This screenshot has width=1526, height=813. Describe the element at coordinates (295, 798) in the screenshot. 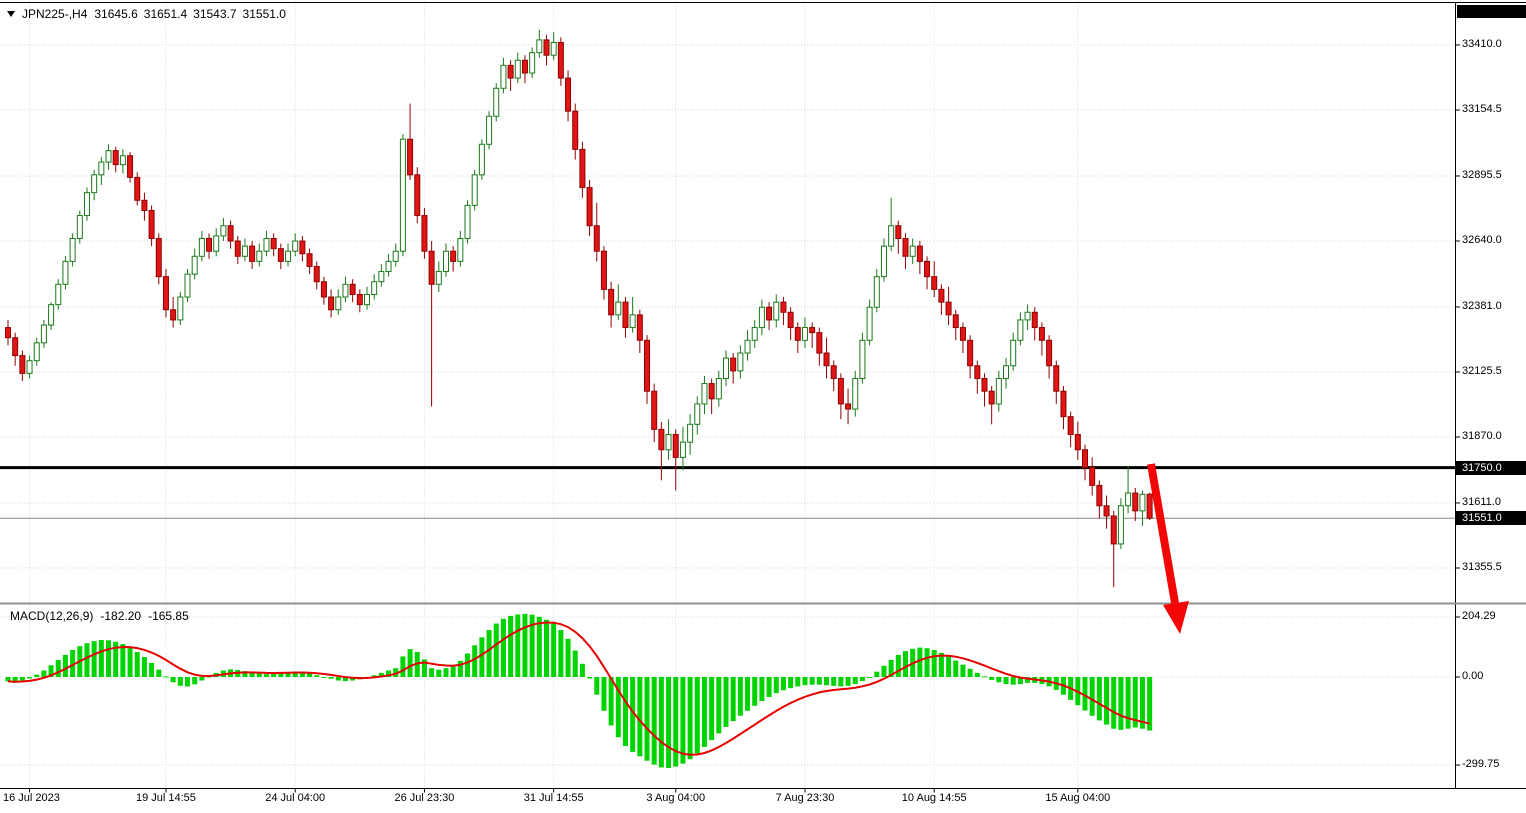

I see `time-axis-label: 24 Jul 04:00` at that location.